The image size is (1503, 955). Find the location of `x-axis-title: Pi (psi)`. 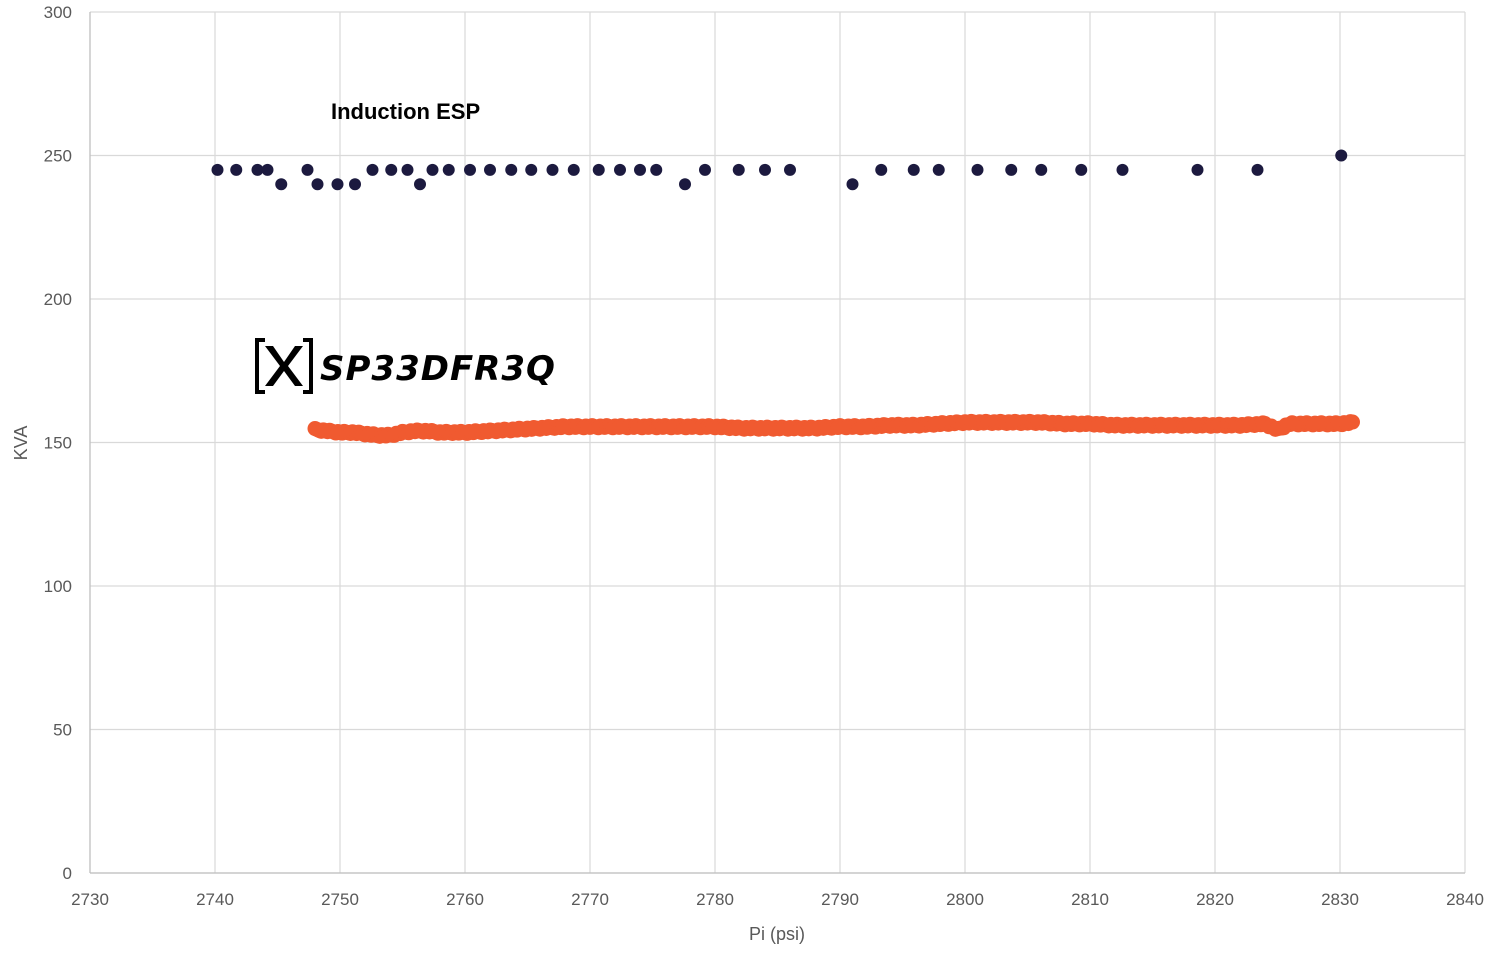

x-axis-title: Pi (psi) is located at coordinates (777, 934).